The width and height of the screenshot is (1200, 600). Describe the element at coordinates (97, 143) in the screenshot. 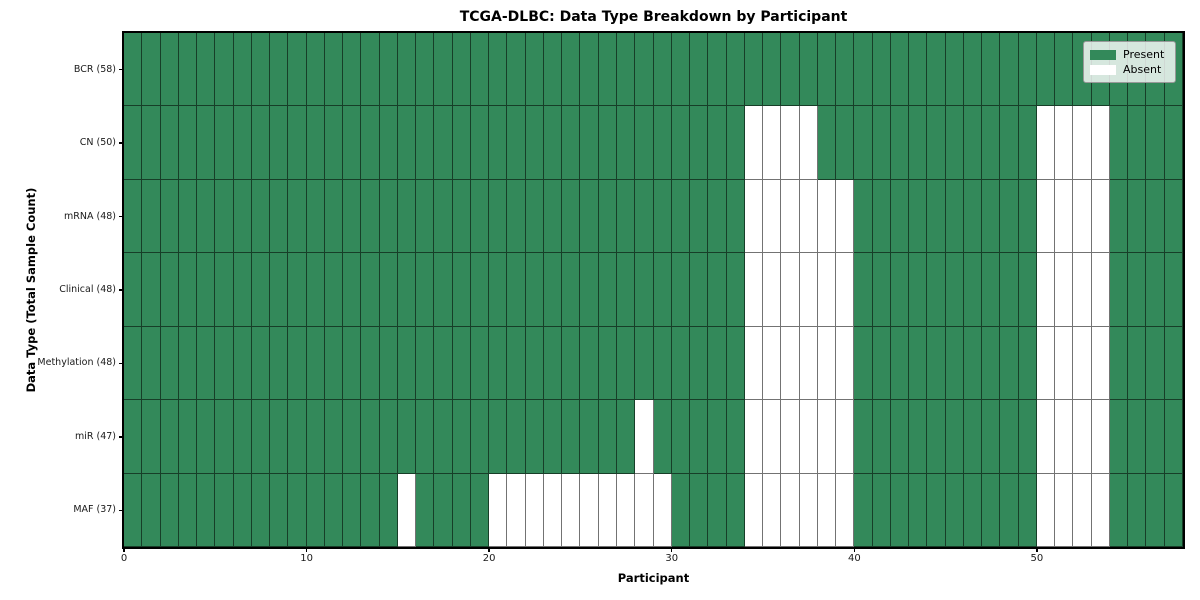

I see `y-tick-label: CN (50)` at that location.